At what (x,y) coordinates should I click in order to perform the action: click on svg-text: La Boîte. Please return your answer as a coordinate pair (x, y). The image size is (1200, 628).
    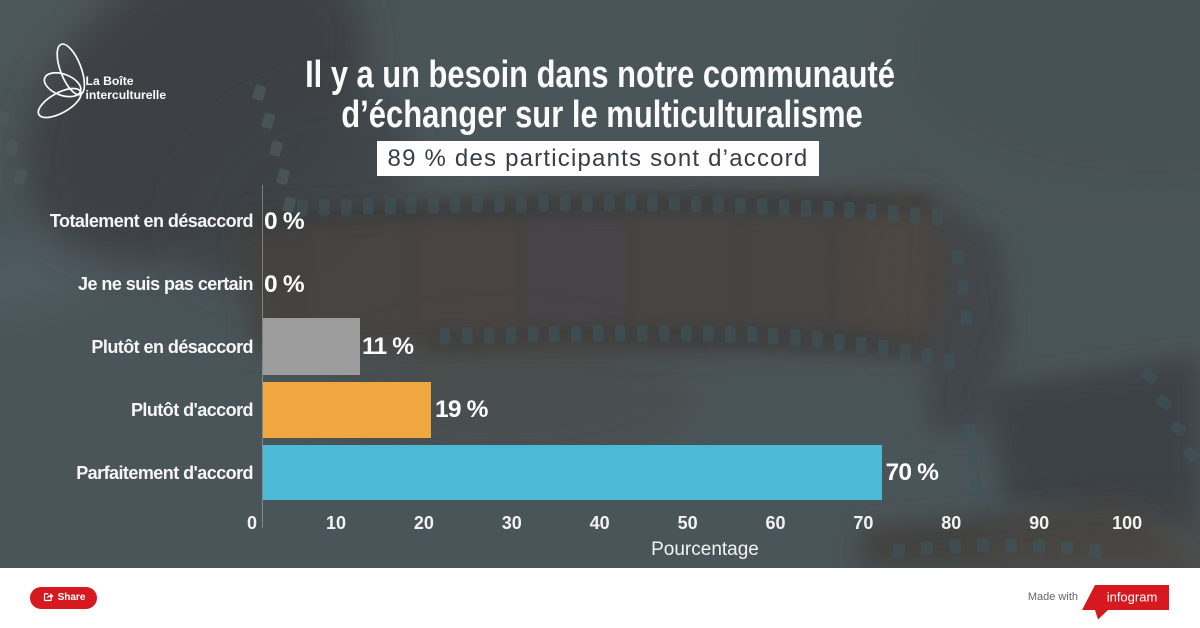
    Looking at the image, I should click on (110, 81).